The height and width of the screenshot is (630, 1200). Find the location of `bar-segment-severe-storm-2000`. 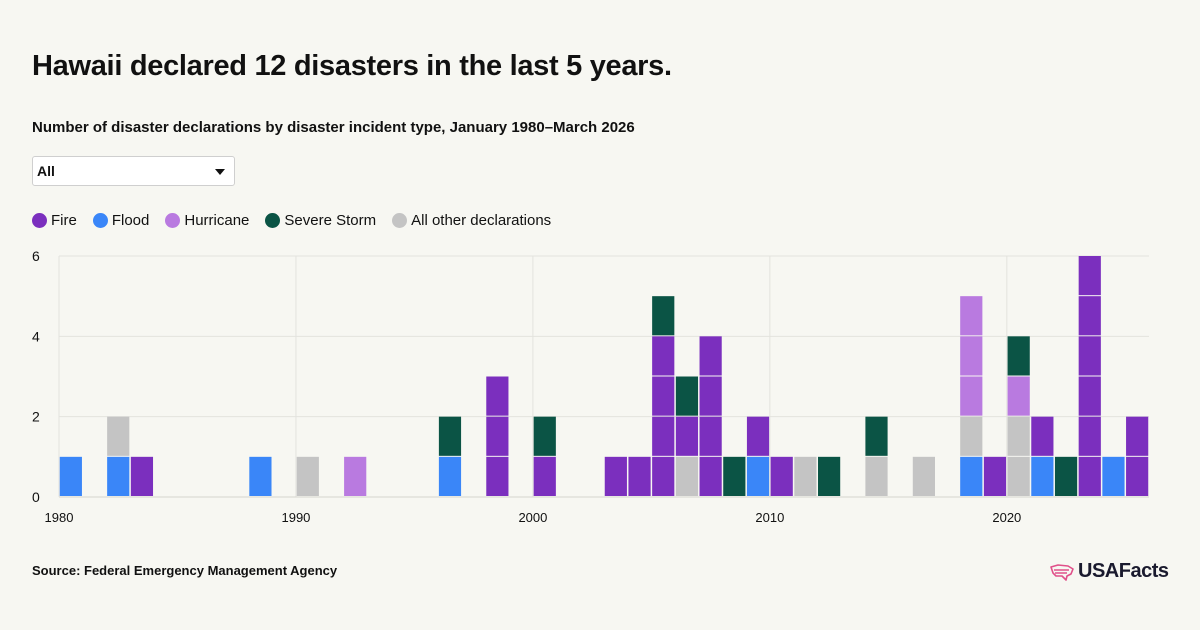

bar-segment-severe-storm-2000 is located at coordinates (544, 436).